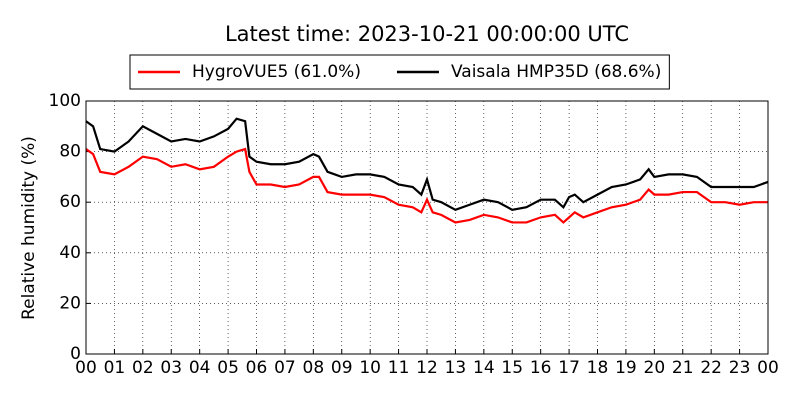 This screenshot has height=400, width=800. Describe the element at coordinates (541, 368) in the screenshot. I see `x-tick-label: 16` at that location.